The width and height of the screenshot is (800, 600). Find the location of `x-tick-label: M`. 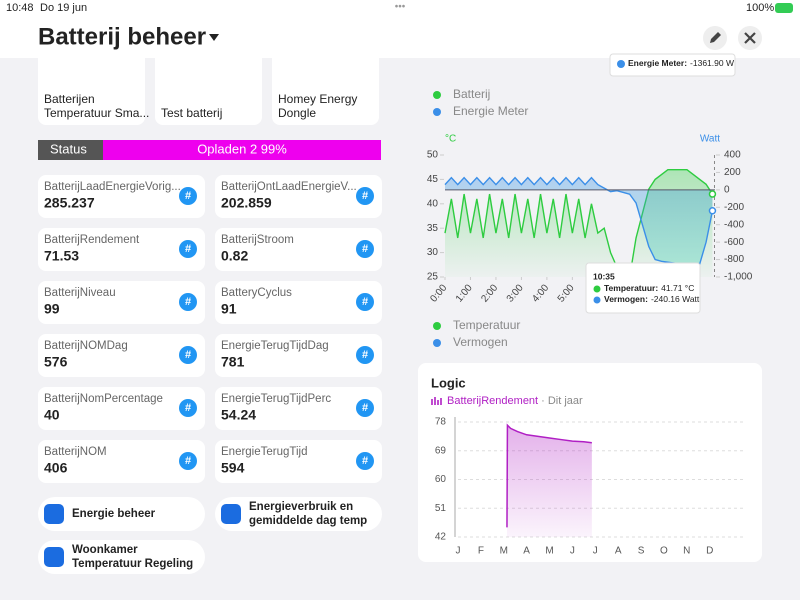

x-tick-label: M is located at coordinates (504, 551).